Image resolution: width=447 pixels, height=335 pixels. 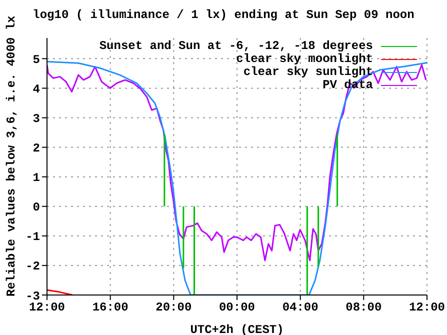 I want to click on y-tick-label: 2, so click(x=36, y=149).